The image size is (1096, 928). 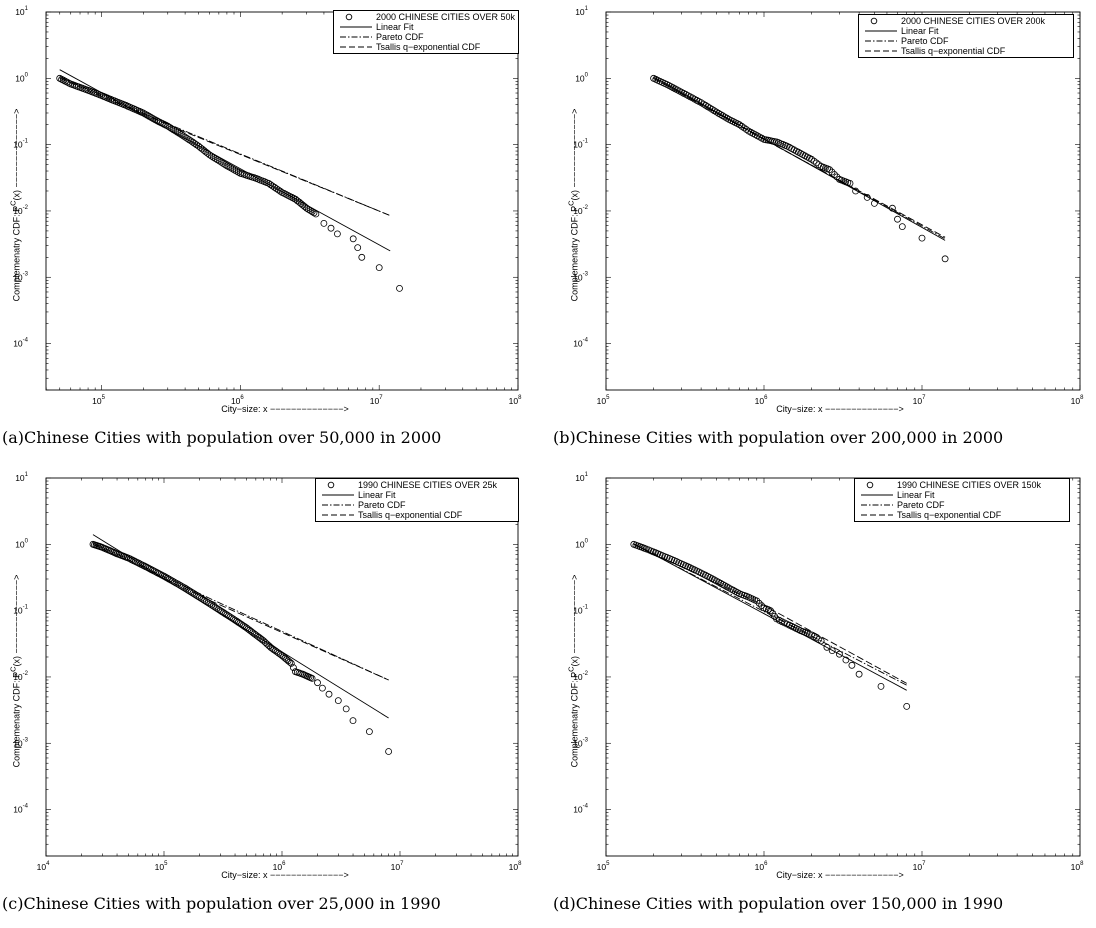 I want to click on legend-entry-data: 1990 CHINESE CITIES OVER 25k, so click(x=428, y=485).